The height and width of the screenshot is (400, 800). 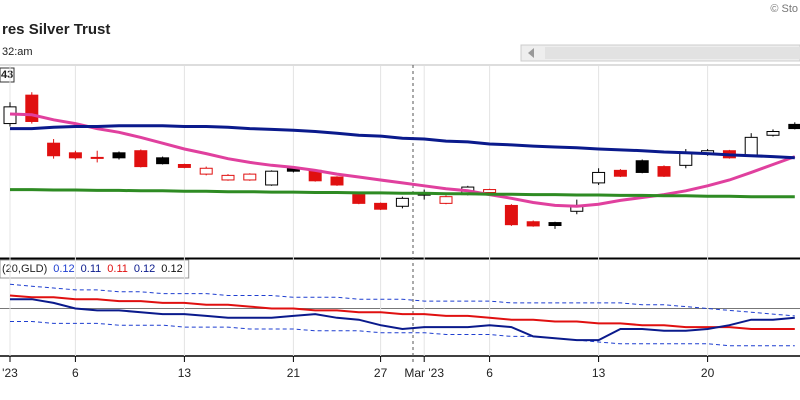 I want to click on copyright: © Sto, so click(x=784, y=9).